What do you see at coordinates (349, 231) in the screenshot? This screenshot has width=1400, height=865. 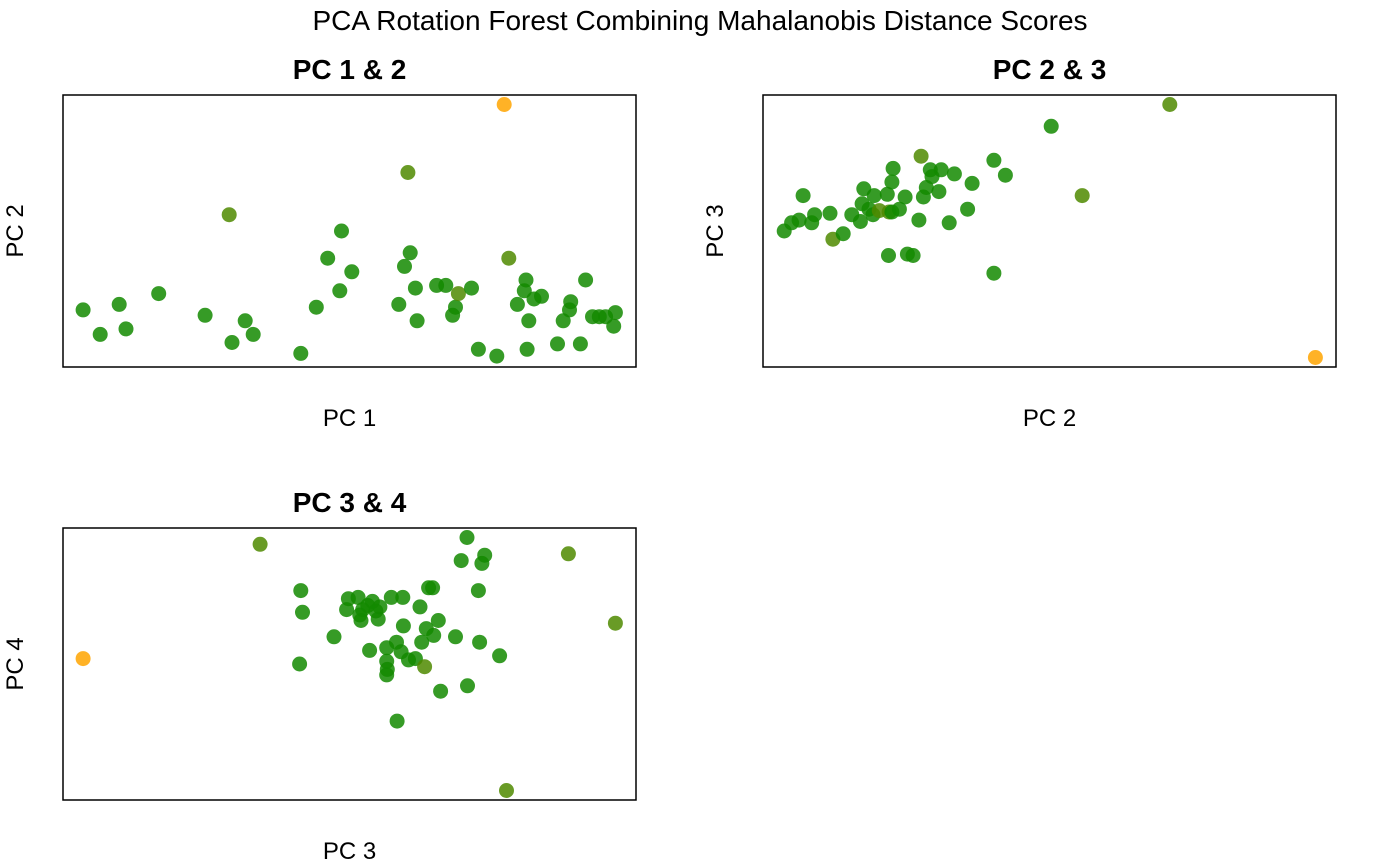 I see `panel-1-frame` at bounding box center [349, 231].